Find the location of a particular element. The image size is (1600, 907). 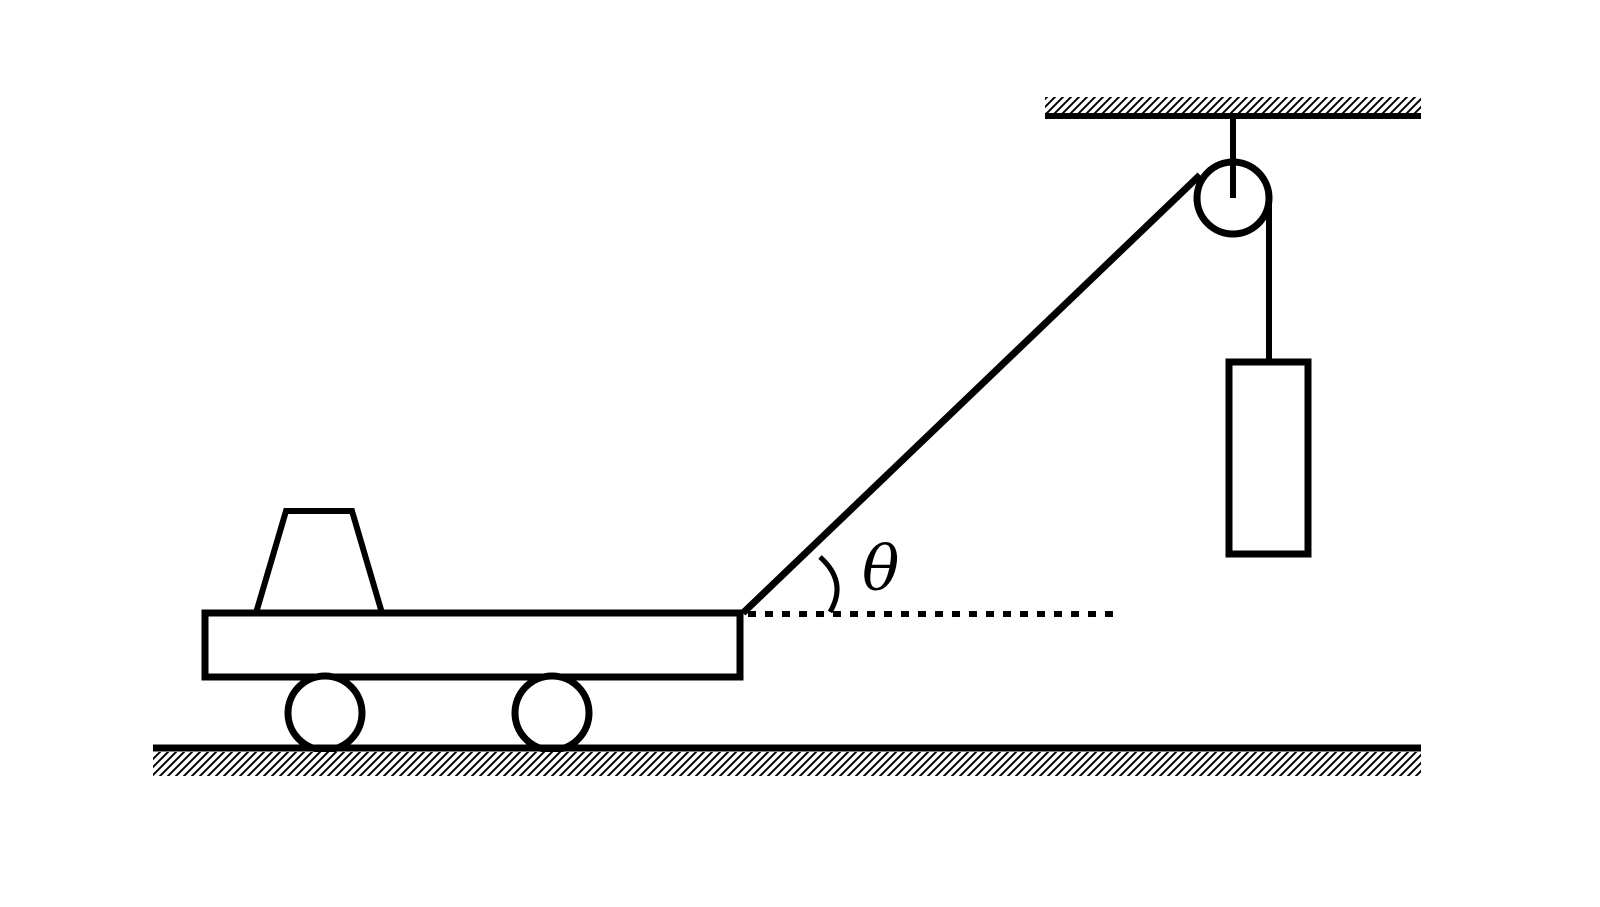

cart-wheel-right is located at coordinates (552, 713).